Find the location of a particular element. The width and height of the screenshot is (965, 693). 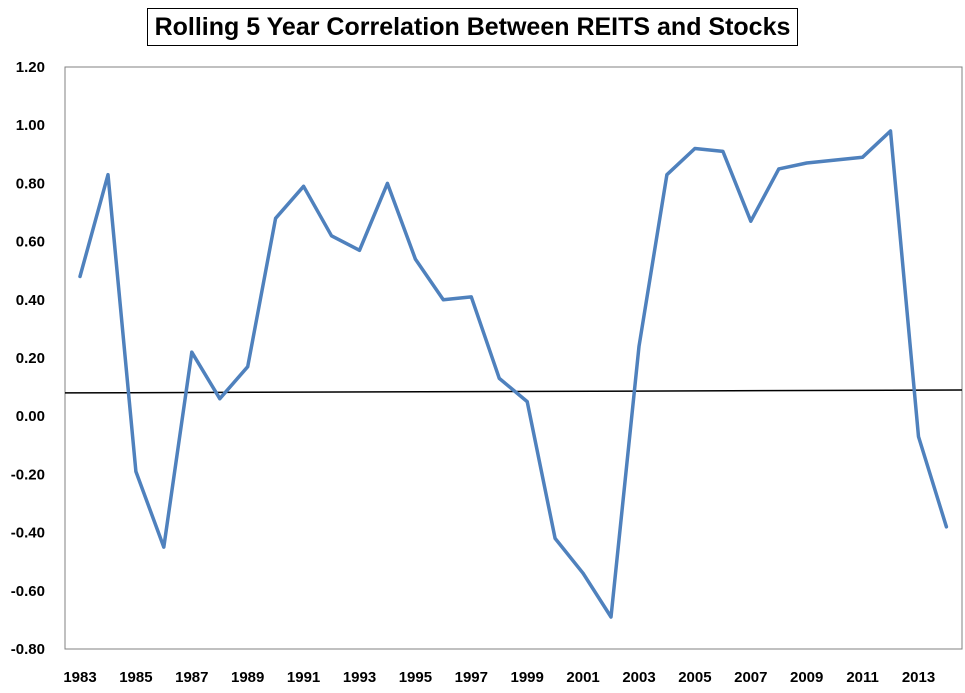

y-tick-label: -0.80 is located at coordinates (28, 649).